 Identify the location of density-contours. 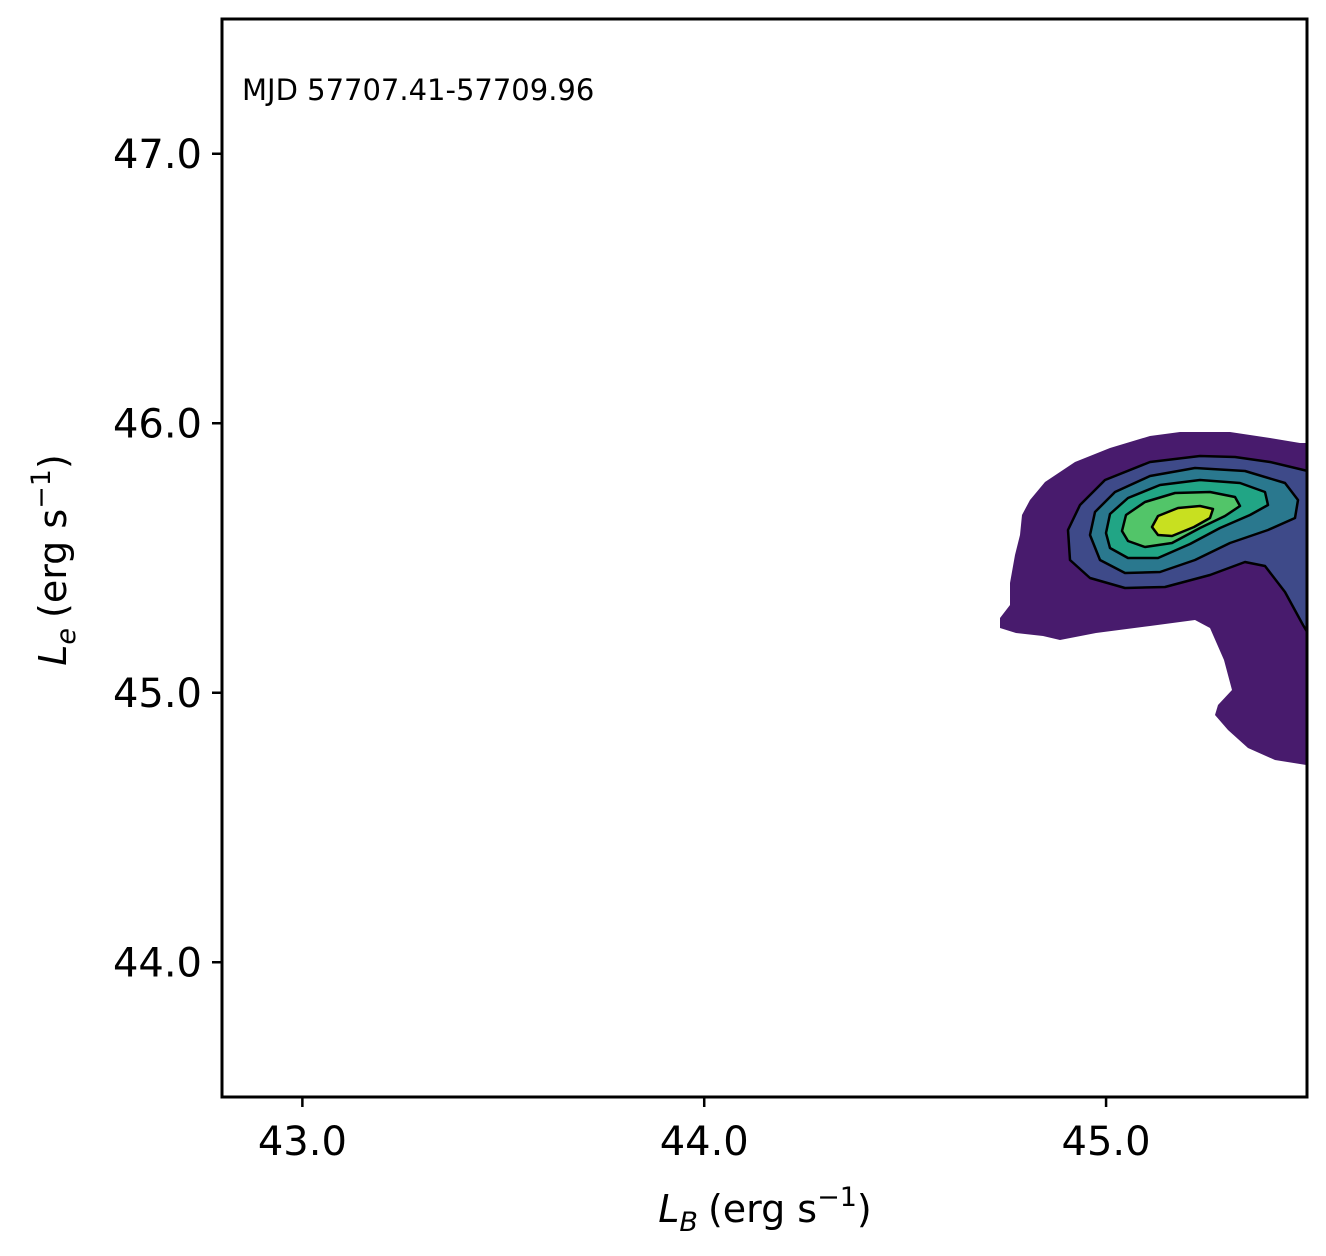
(1153, 599).